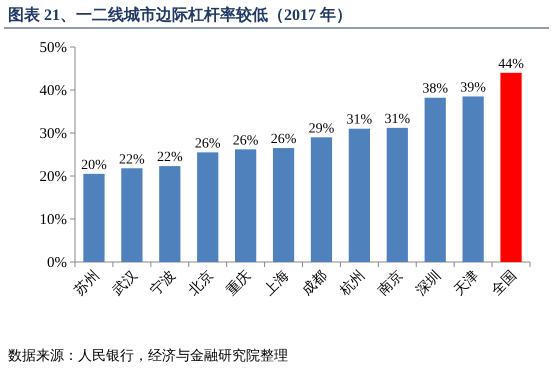  I want to click on y-tick-label: 50%, so click(53, 48).